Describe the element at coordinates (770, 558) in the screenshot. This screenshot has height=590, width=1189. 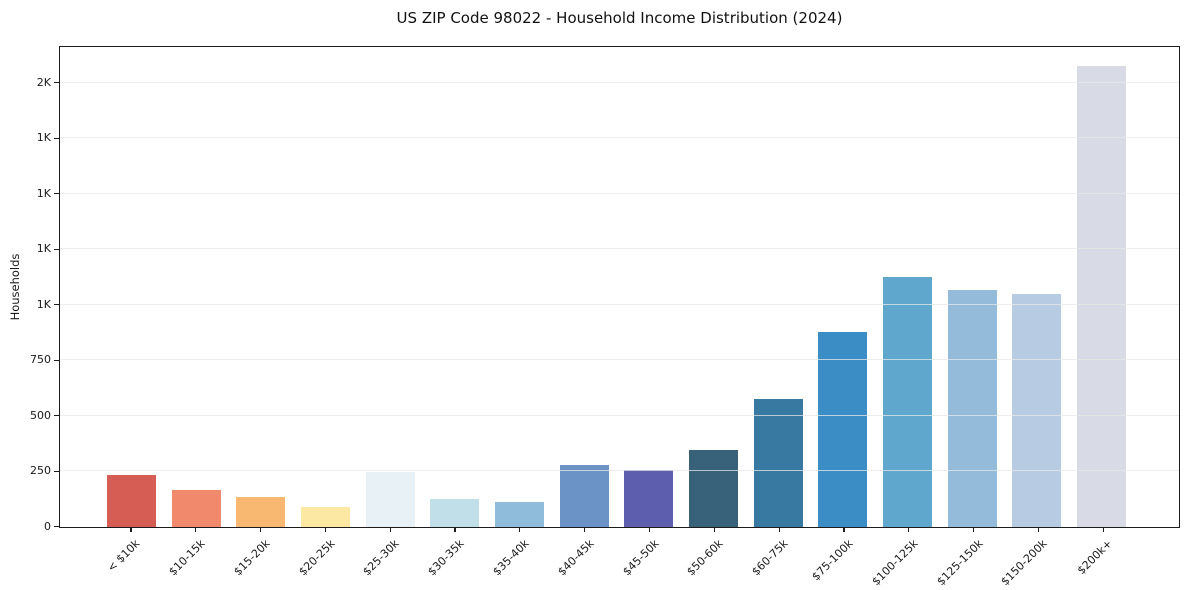
I see `x-tick-label: $60-75k` at that location.